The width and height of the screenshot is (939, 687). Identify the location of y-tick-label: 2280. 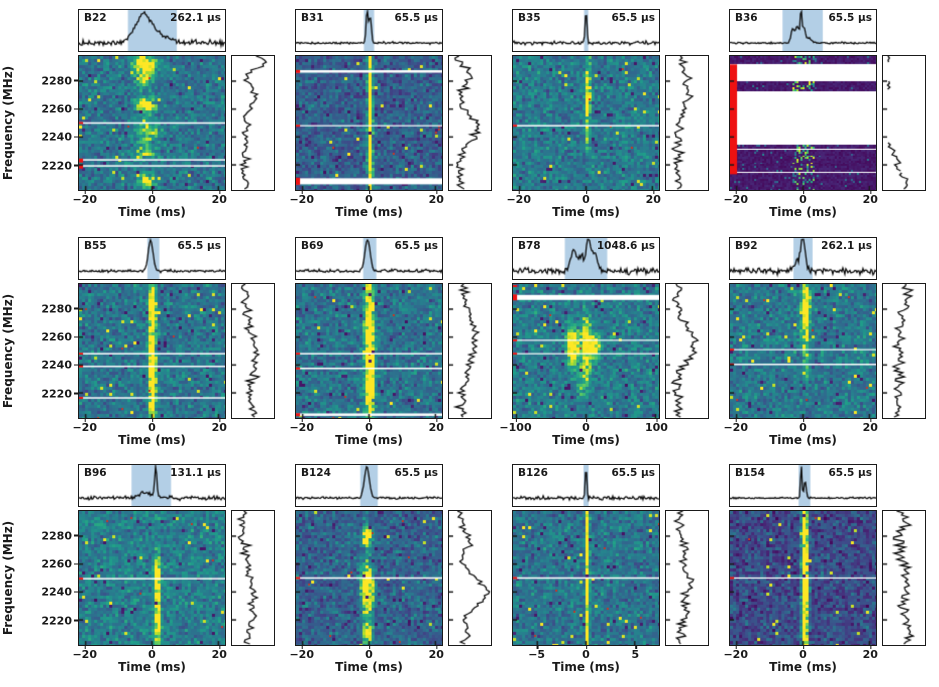
(55, 535).